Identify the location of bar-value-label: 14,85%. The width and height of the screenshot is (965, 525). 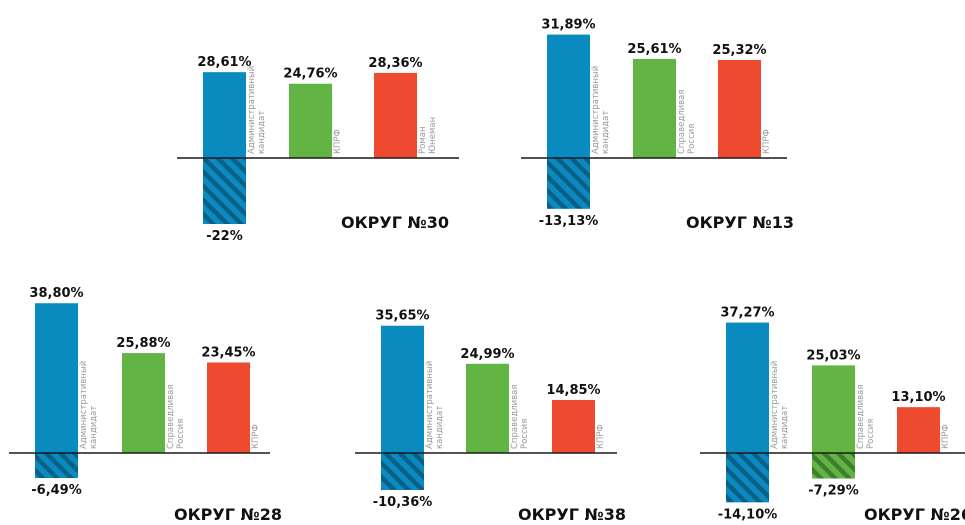
(573, 390).